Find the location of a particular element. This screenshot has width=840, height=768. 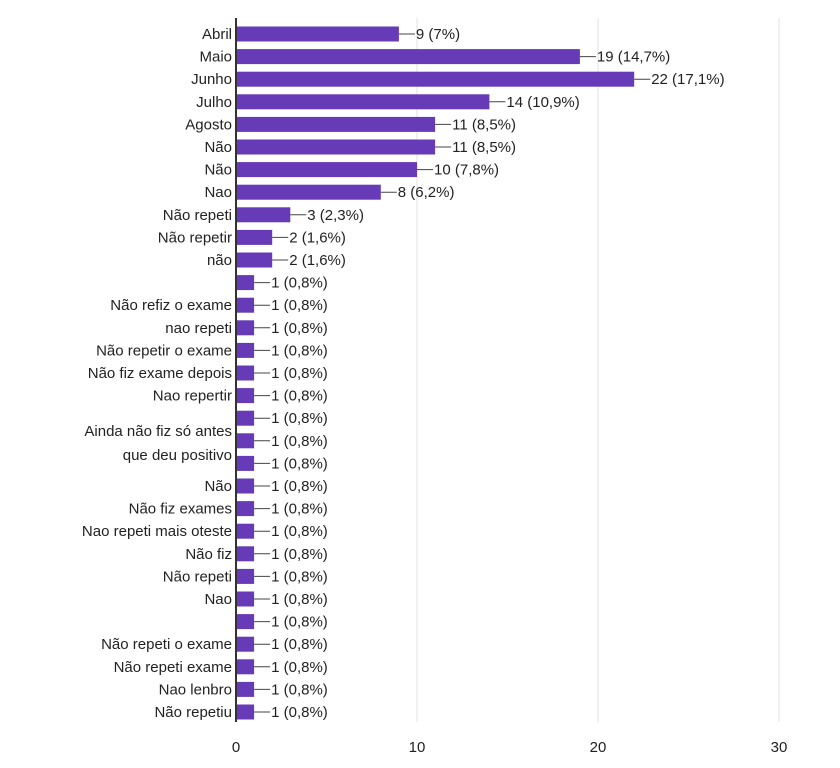

x-tick-label: 0 is located at coordinates (236, 747).